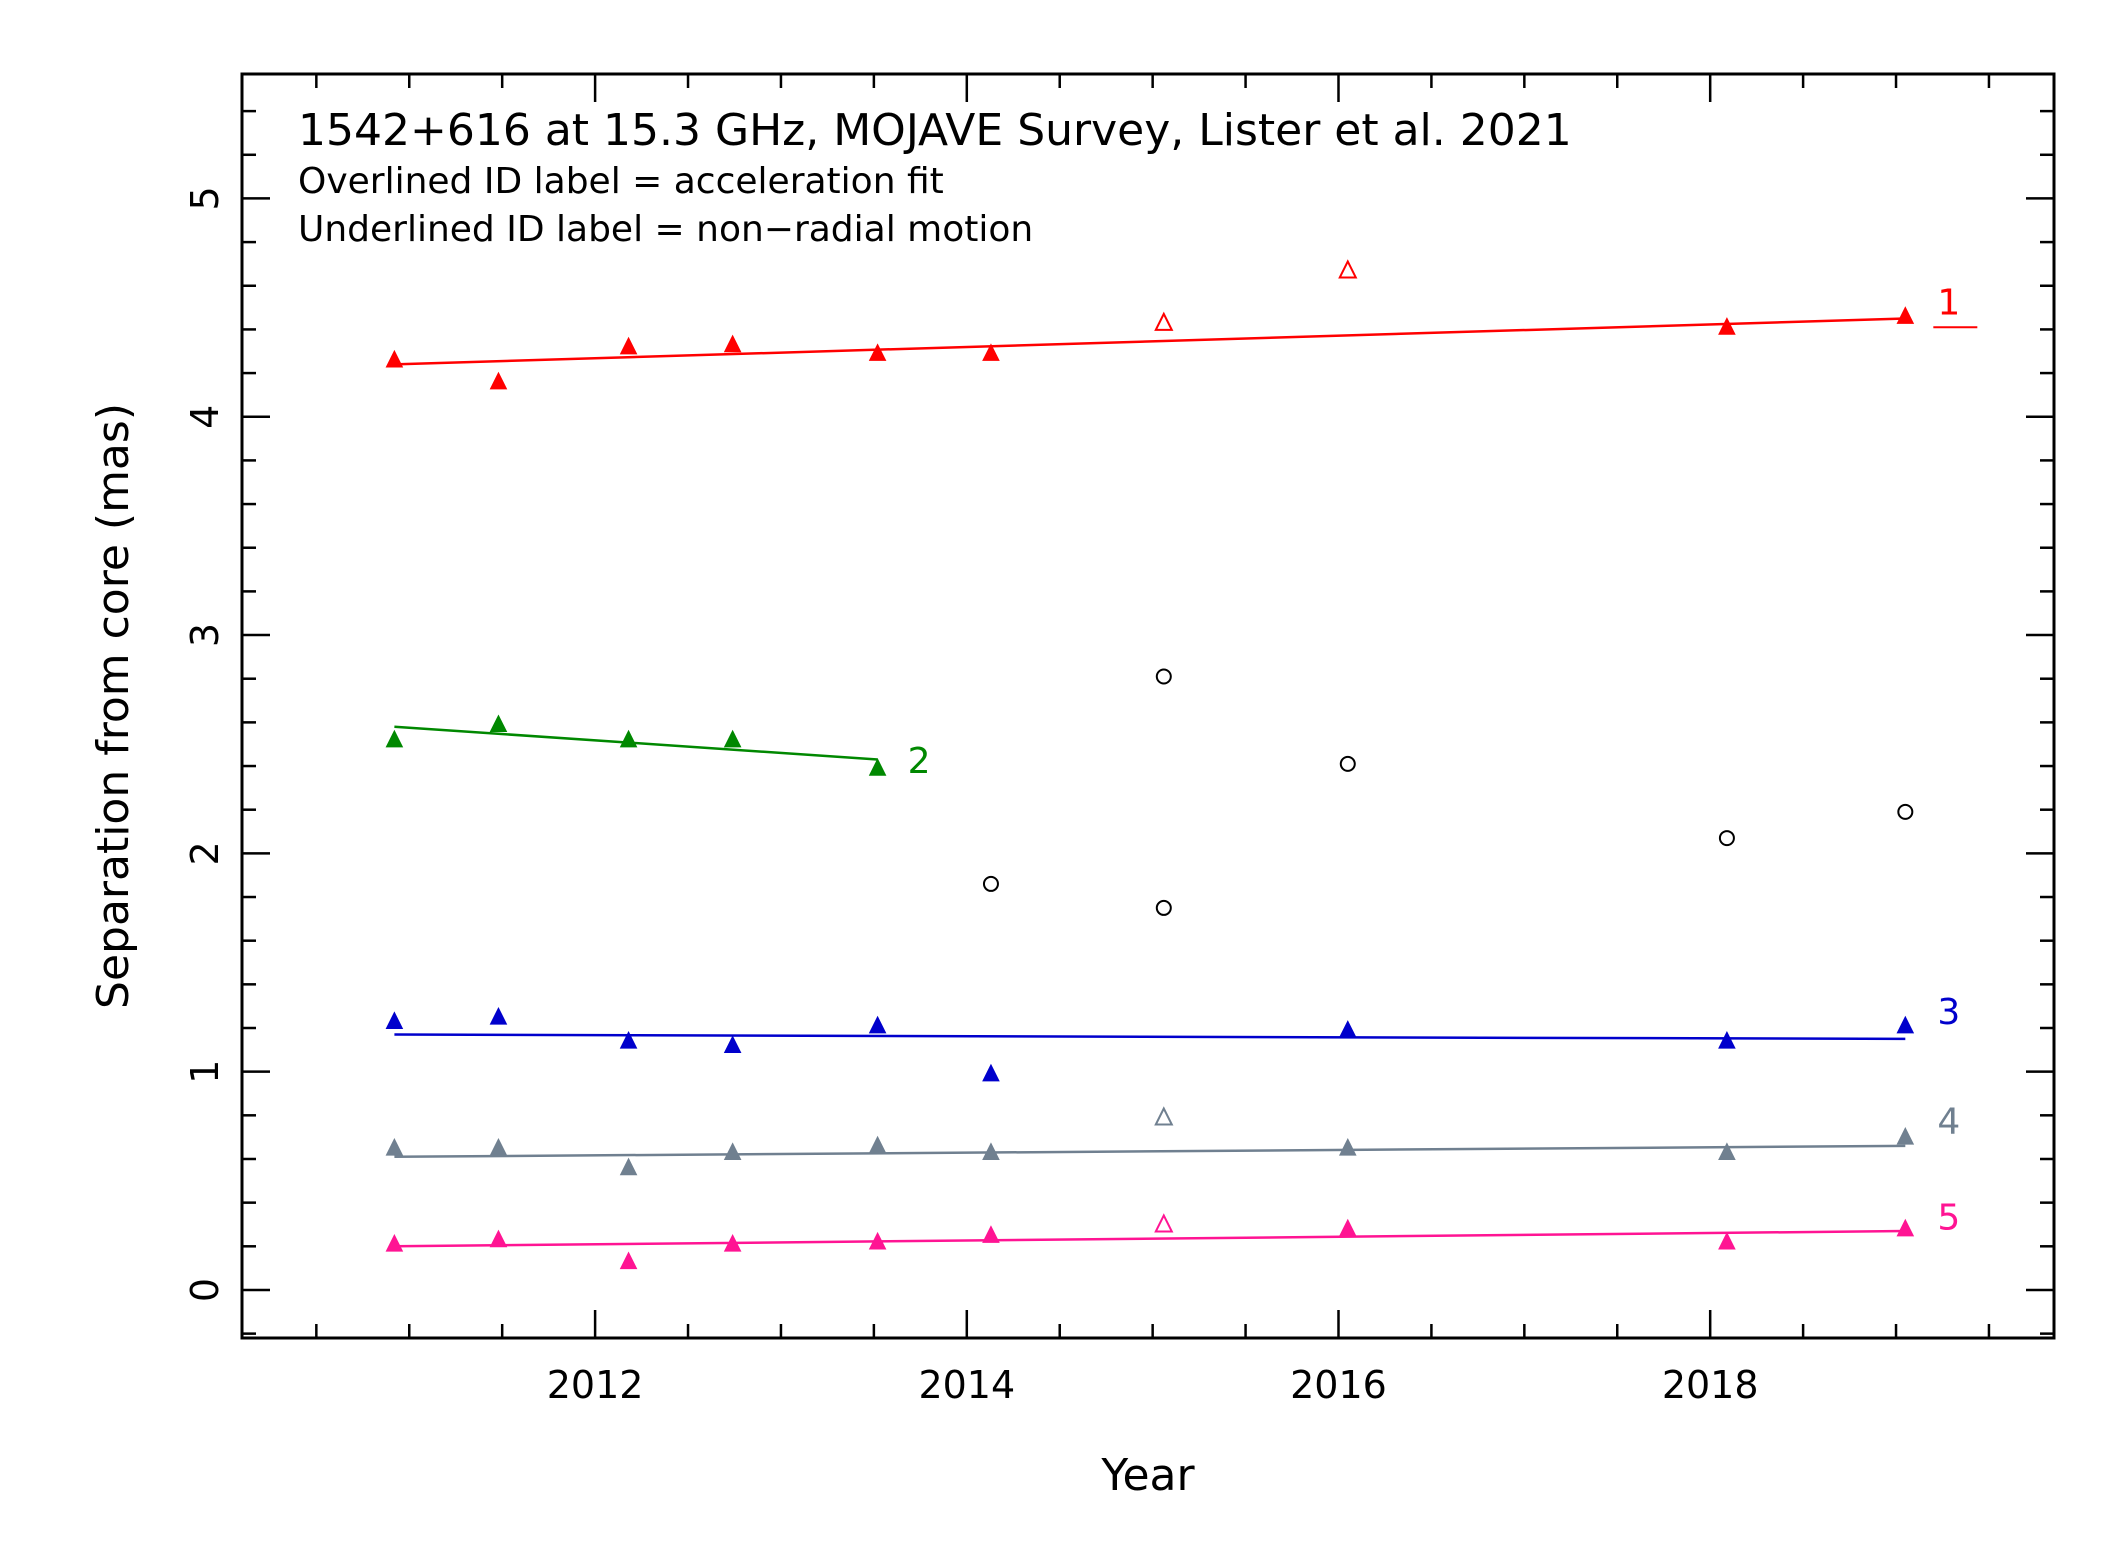 Image resolution: width=2127 pixels, height=1551 pixels. I want to click on y-tick-label: 3, so click(205, 635).